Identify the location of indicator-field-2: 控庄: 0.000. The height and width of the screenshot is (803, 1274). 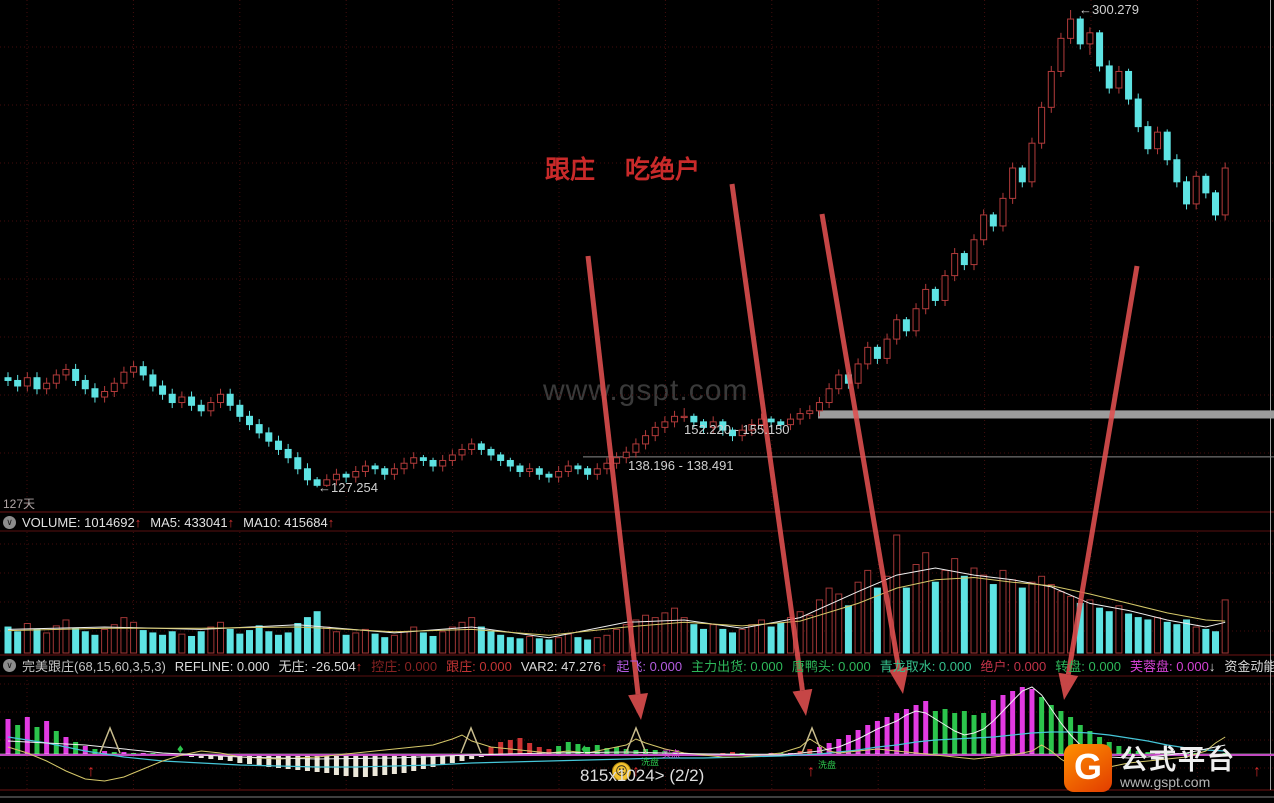
(404, 666).